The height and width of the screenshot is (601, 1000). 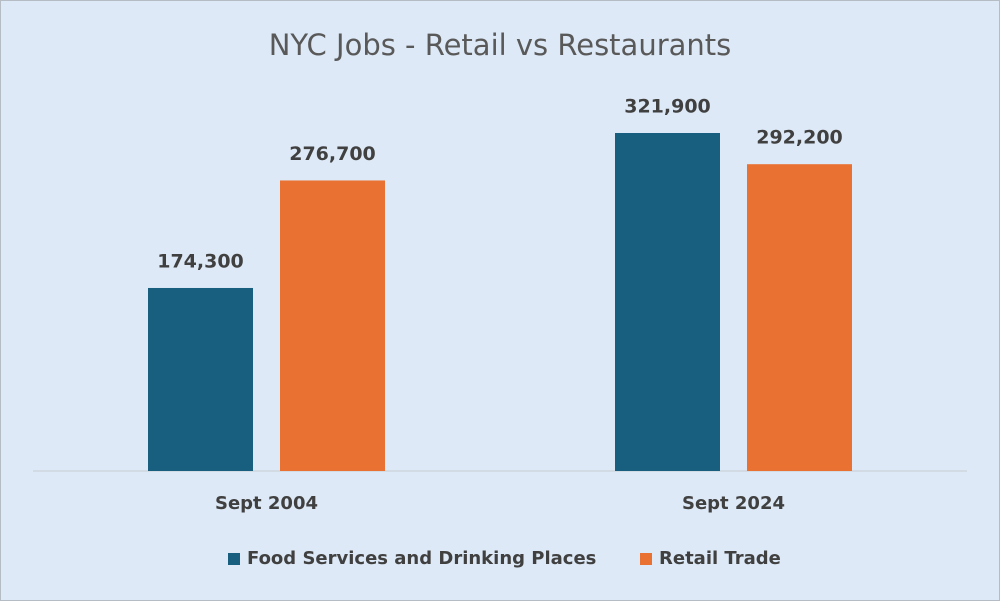 What do you see at coordinates (667, 107) in the screenshot?
I see `value-label: 321,900` at bounding box center [667, 107].